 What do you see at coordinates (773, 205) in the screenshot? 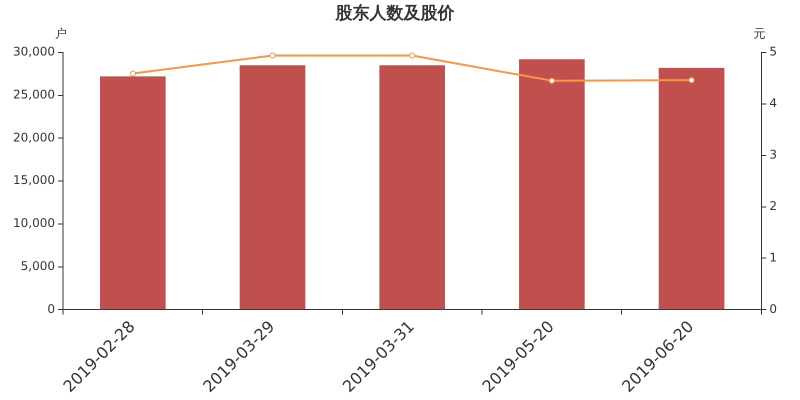
I see `y2-tick-label: 2` at bounding box center [773, 205].